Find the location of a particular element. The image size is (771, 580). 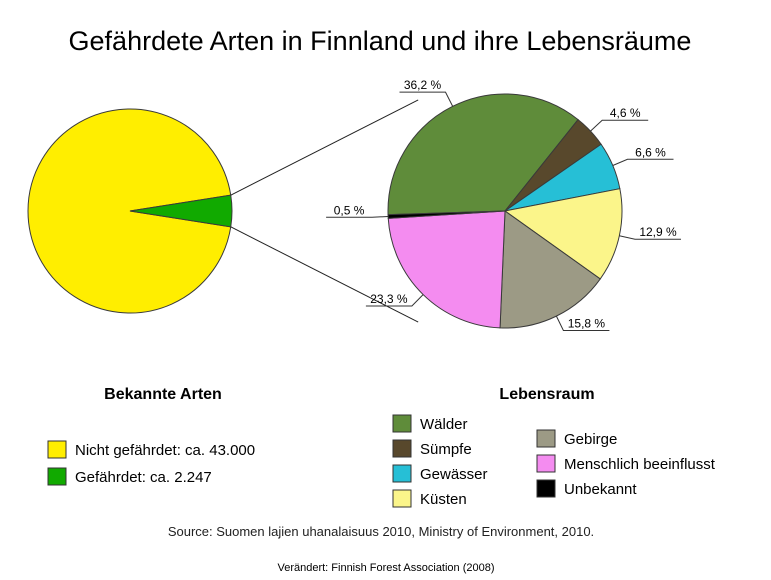

pct-label-unbekannt: 0,5 % is located at coordinates (349, 210).